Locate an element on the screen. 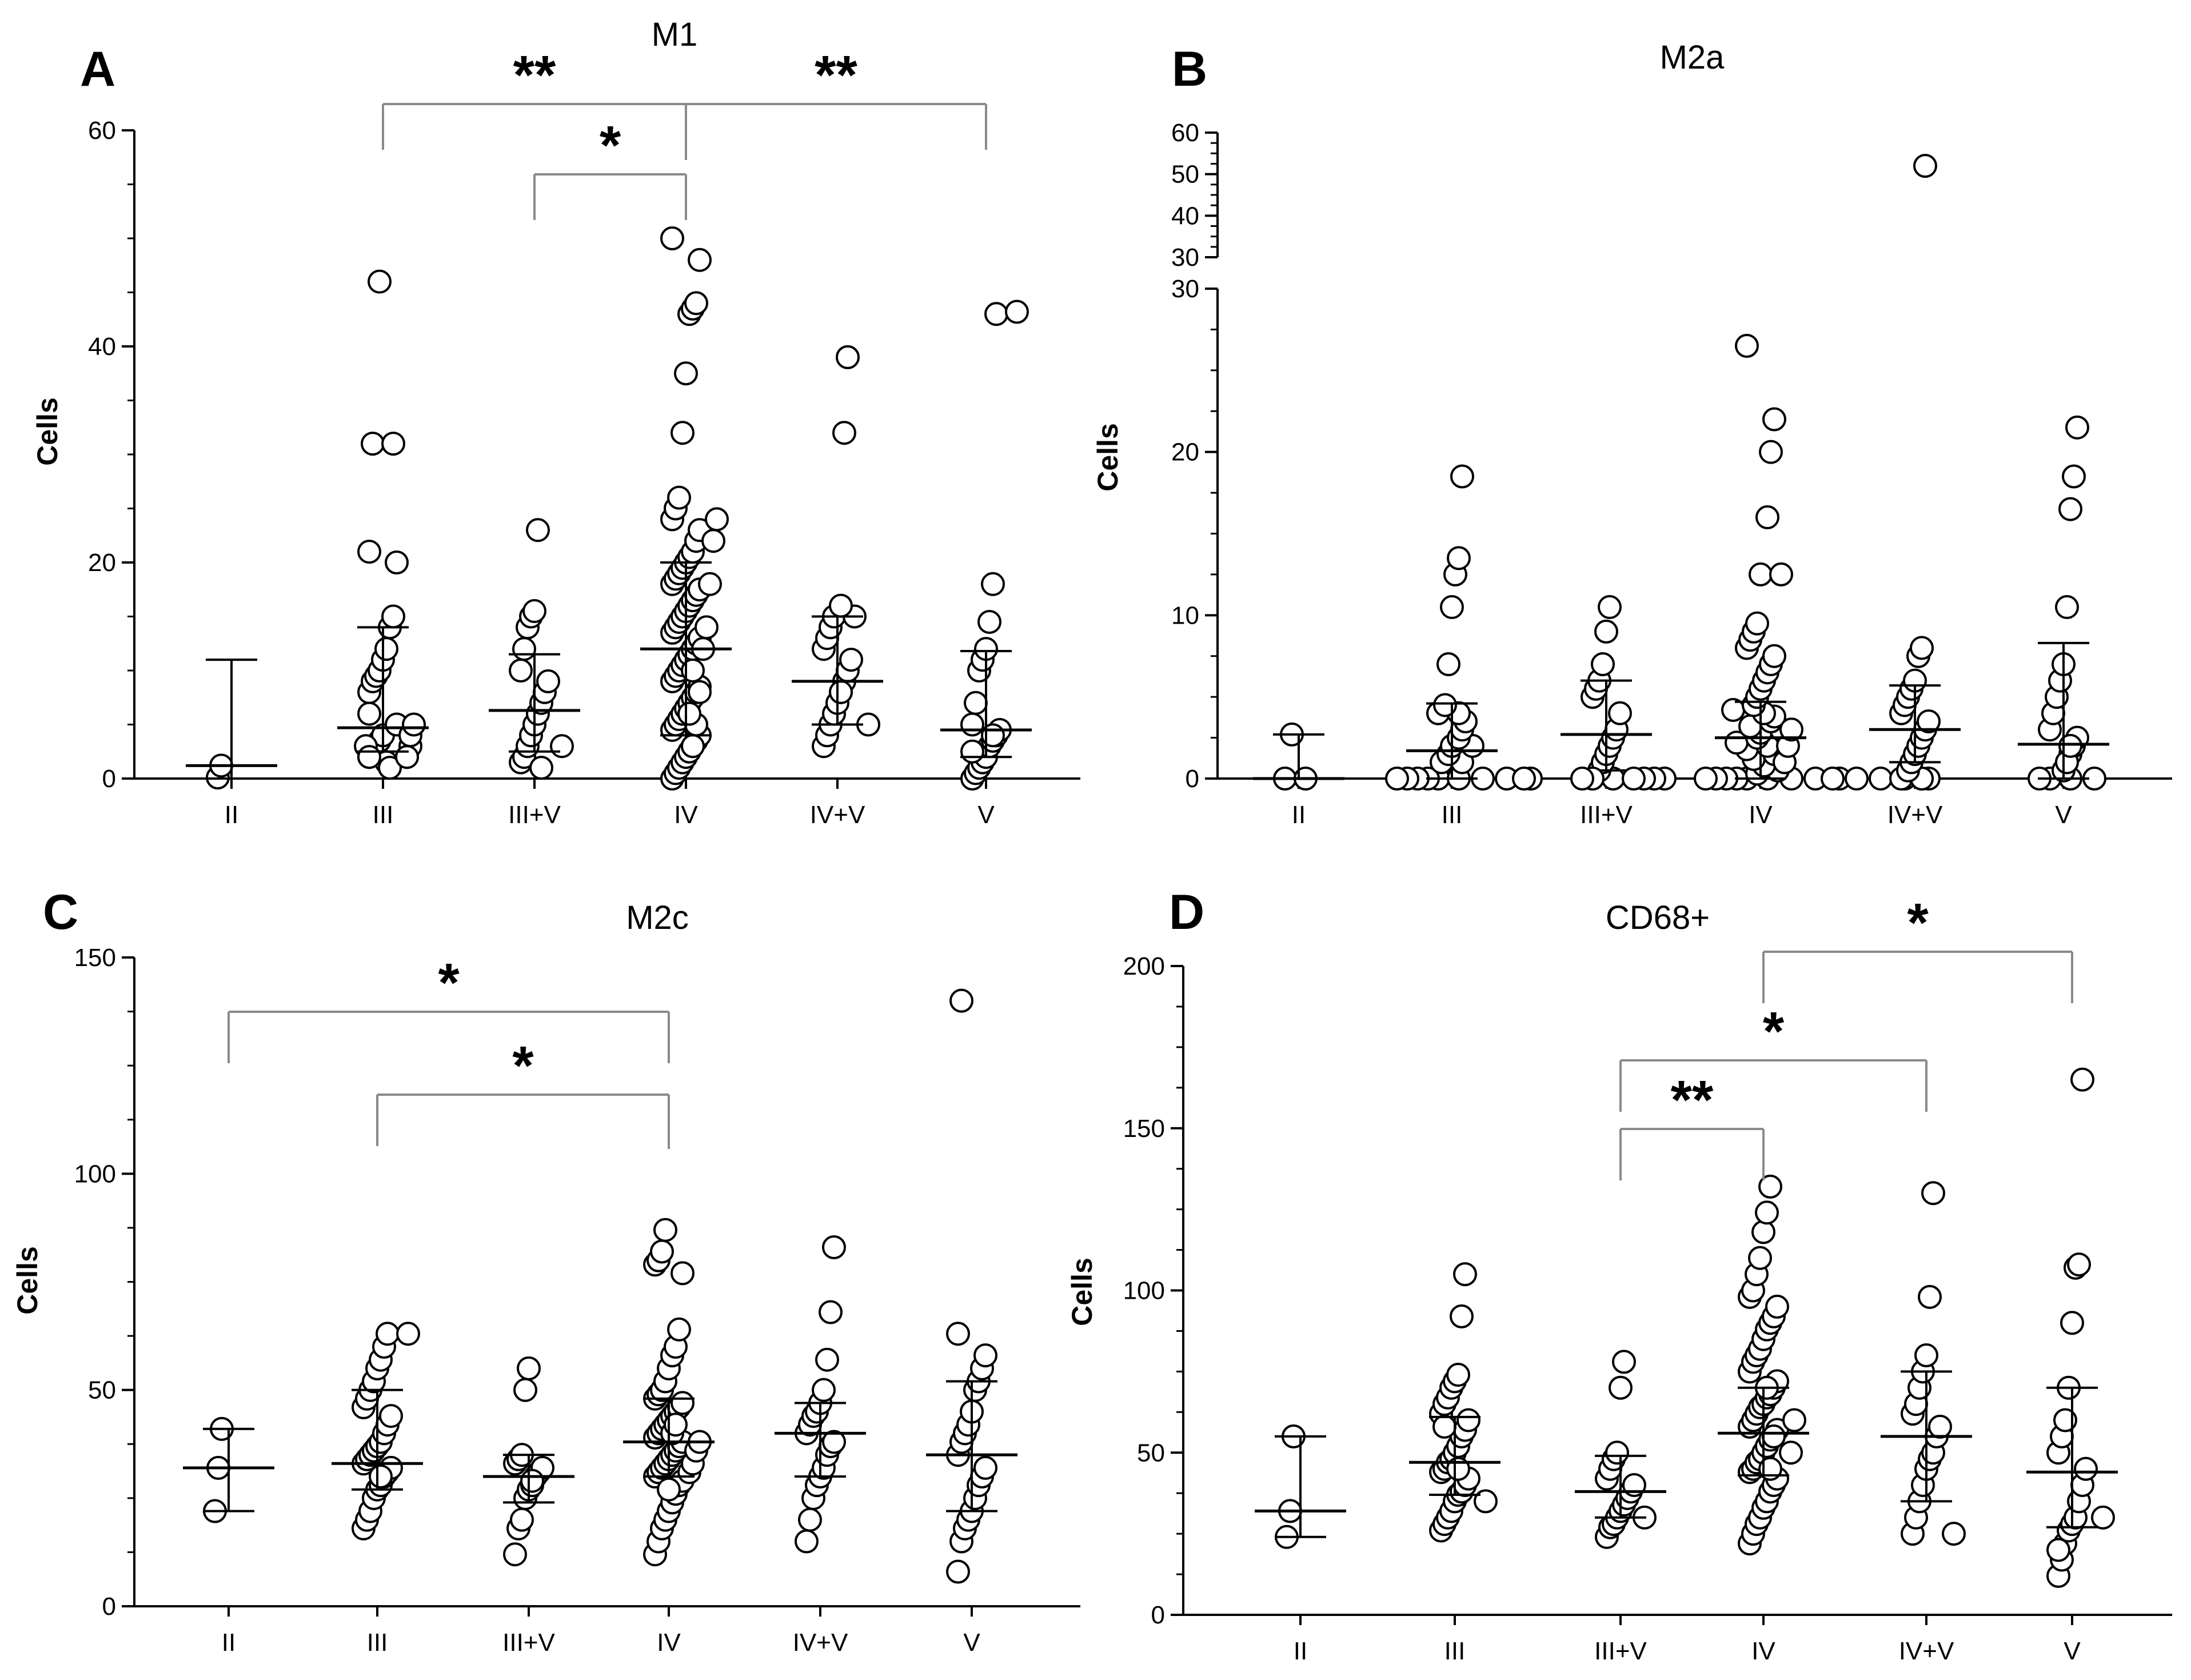 This screenshot has width=2191, height=1680. panel-letter-c: C is located at coordinates (60, 912).